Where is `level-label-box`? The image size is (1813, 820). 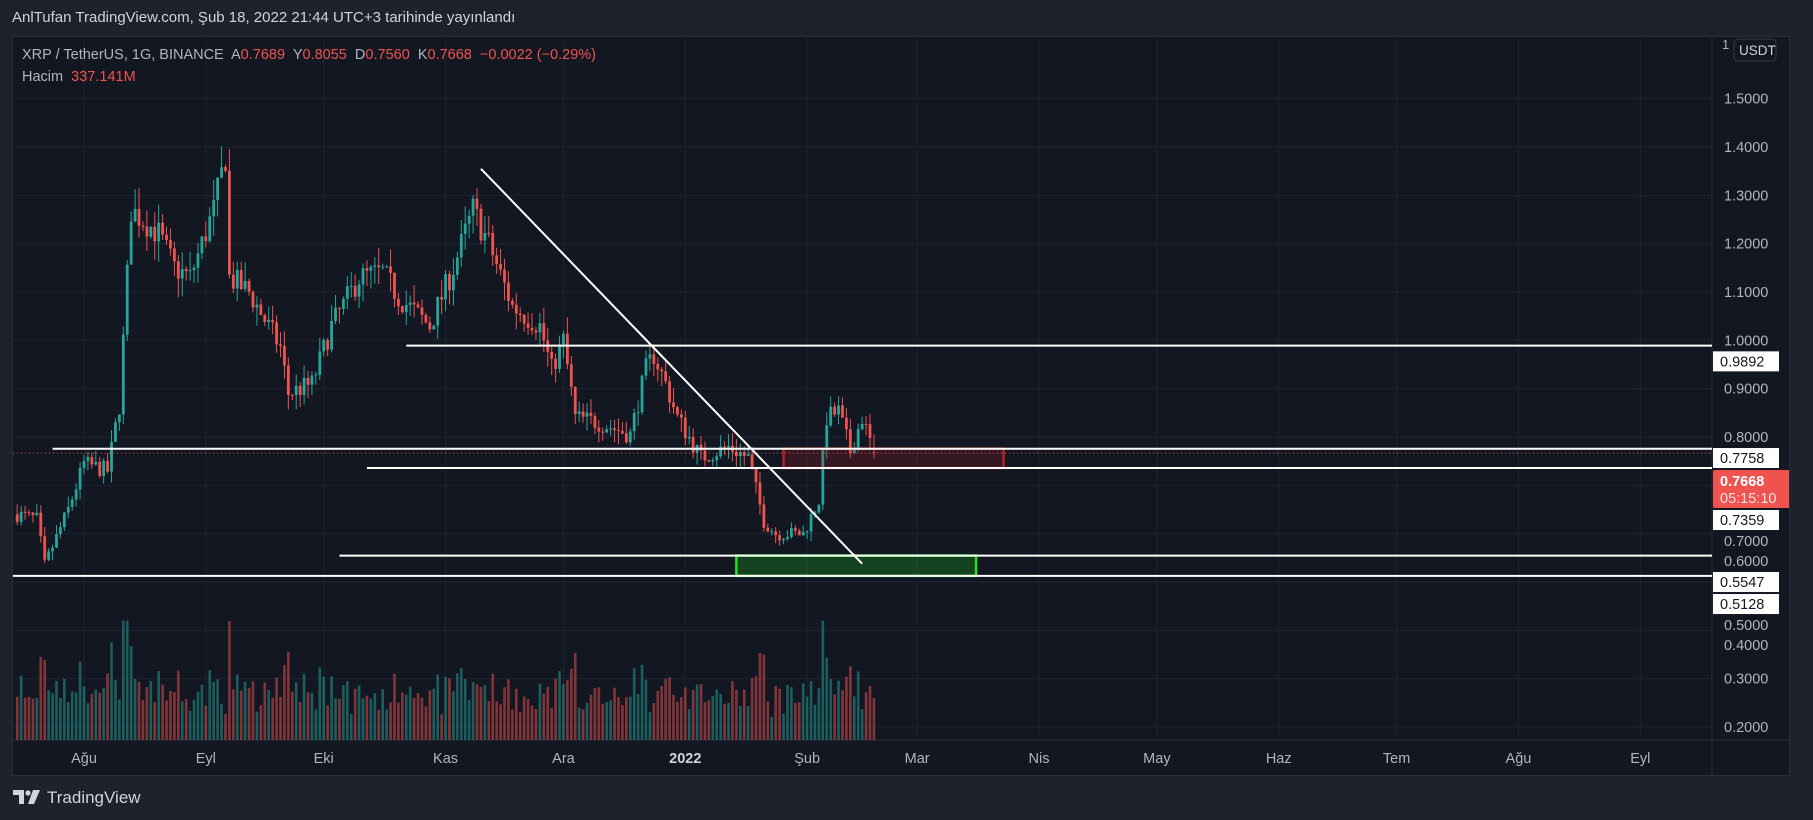 level-label-box is located at coordinates (1746, 361).